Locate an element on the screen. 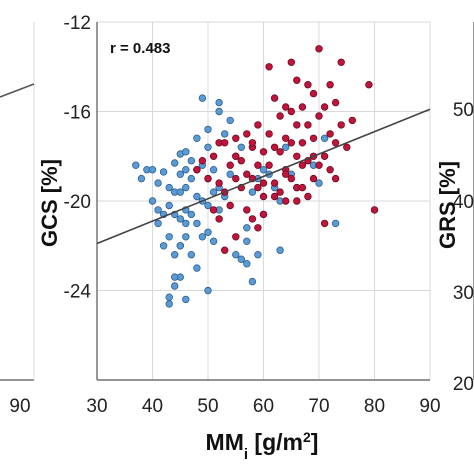 The image size is (474, 474). left-panel-regression-line is located at coordinates (17, 90).